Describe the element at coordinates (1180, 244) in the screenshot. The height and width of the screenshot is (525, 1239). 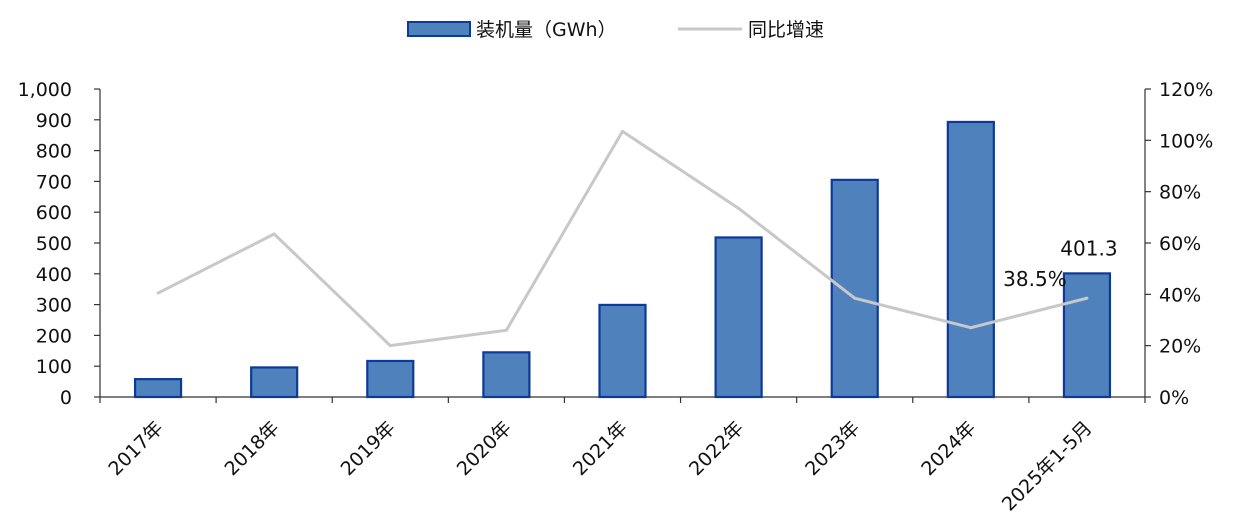
I see `y-right-tick-label: 60%` at that location.